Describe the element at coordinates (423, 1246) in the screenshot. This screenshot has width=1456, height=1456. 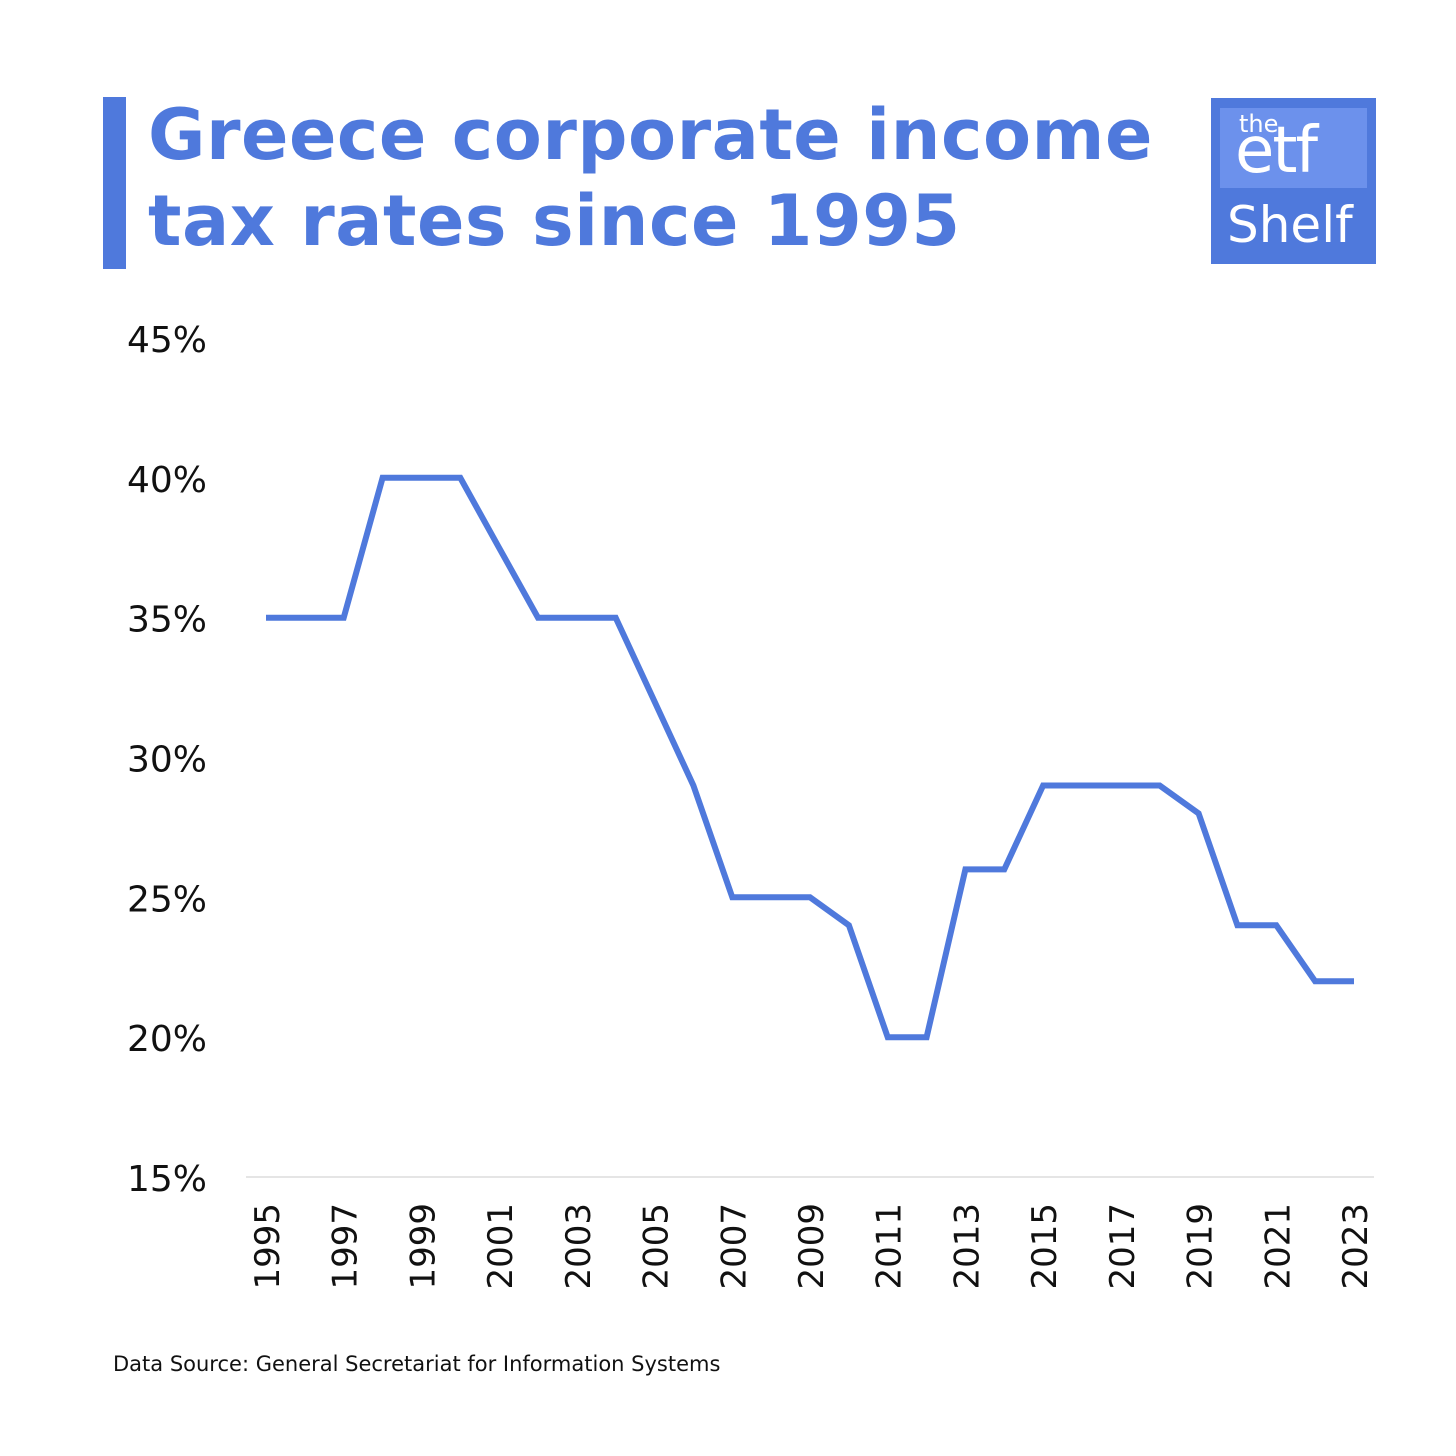
I see `x-tick-label: 1999` at that location.